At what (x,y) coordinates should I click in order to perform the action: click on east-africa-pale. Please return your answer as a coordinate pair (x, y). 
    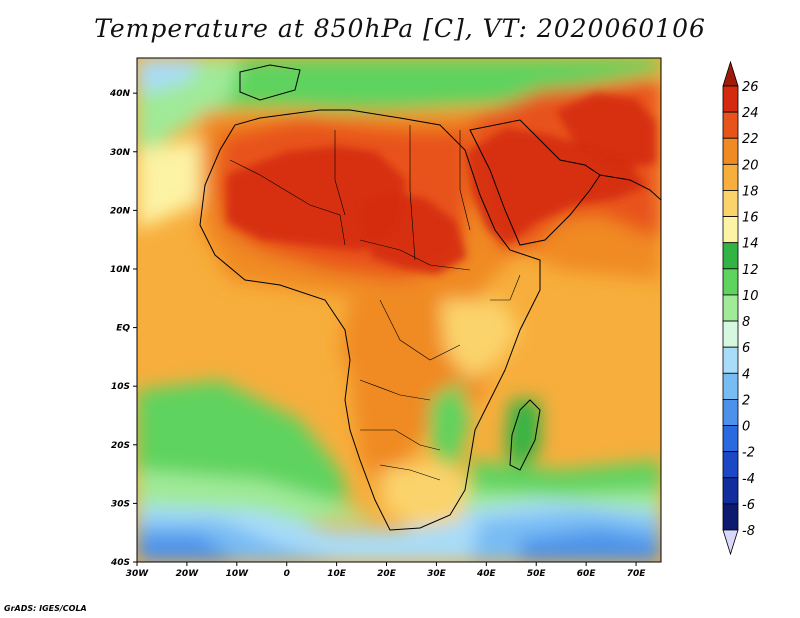
    Looking at the image, I should click on (480, 340).